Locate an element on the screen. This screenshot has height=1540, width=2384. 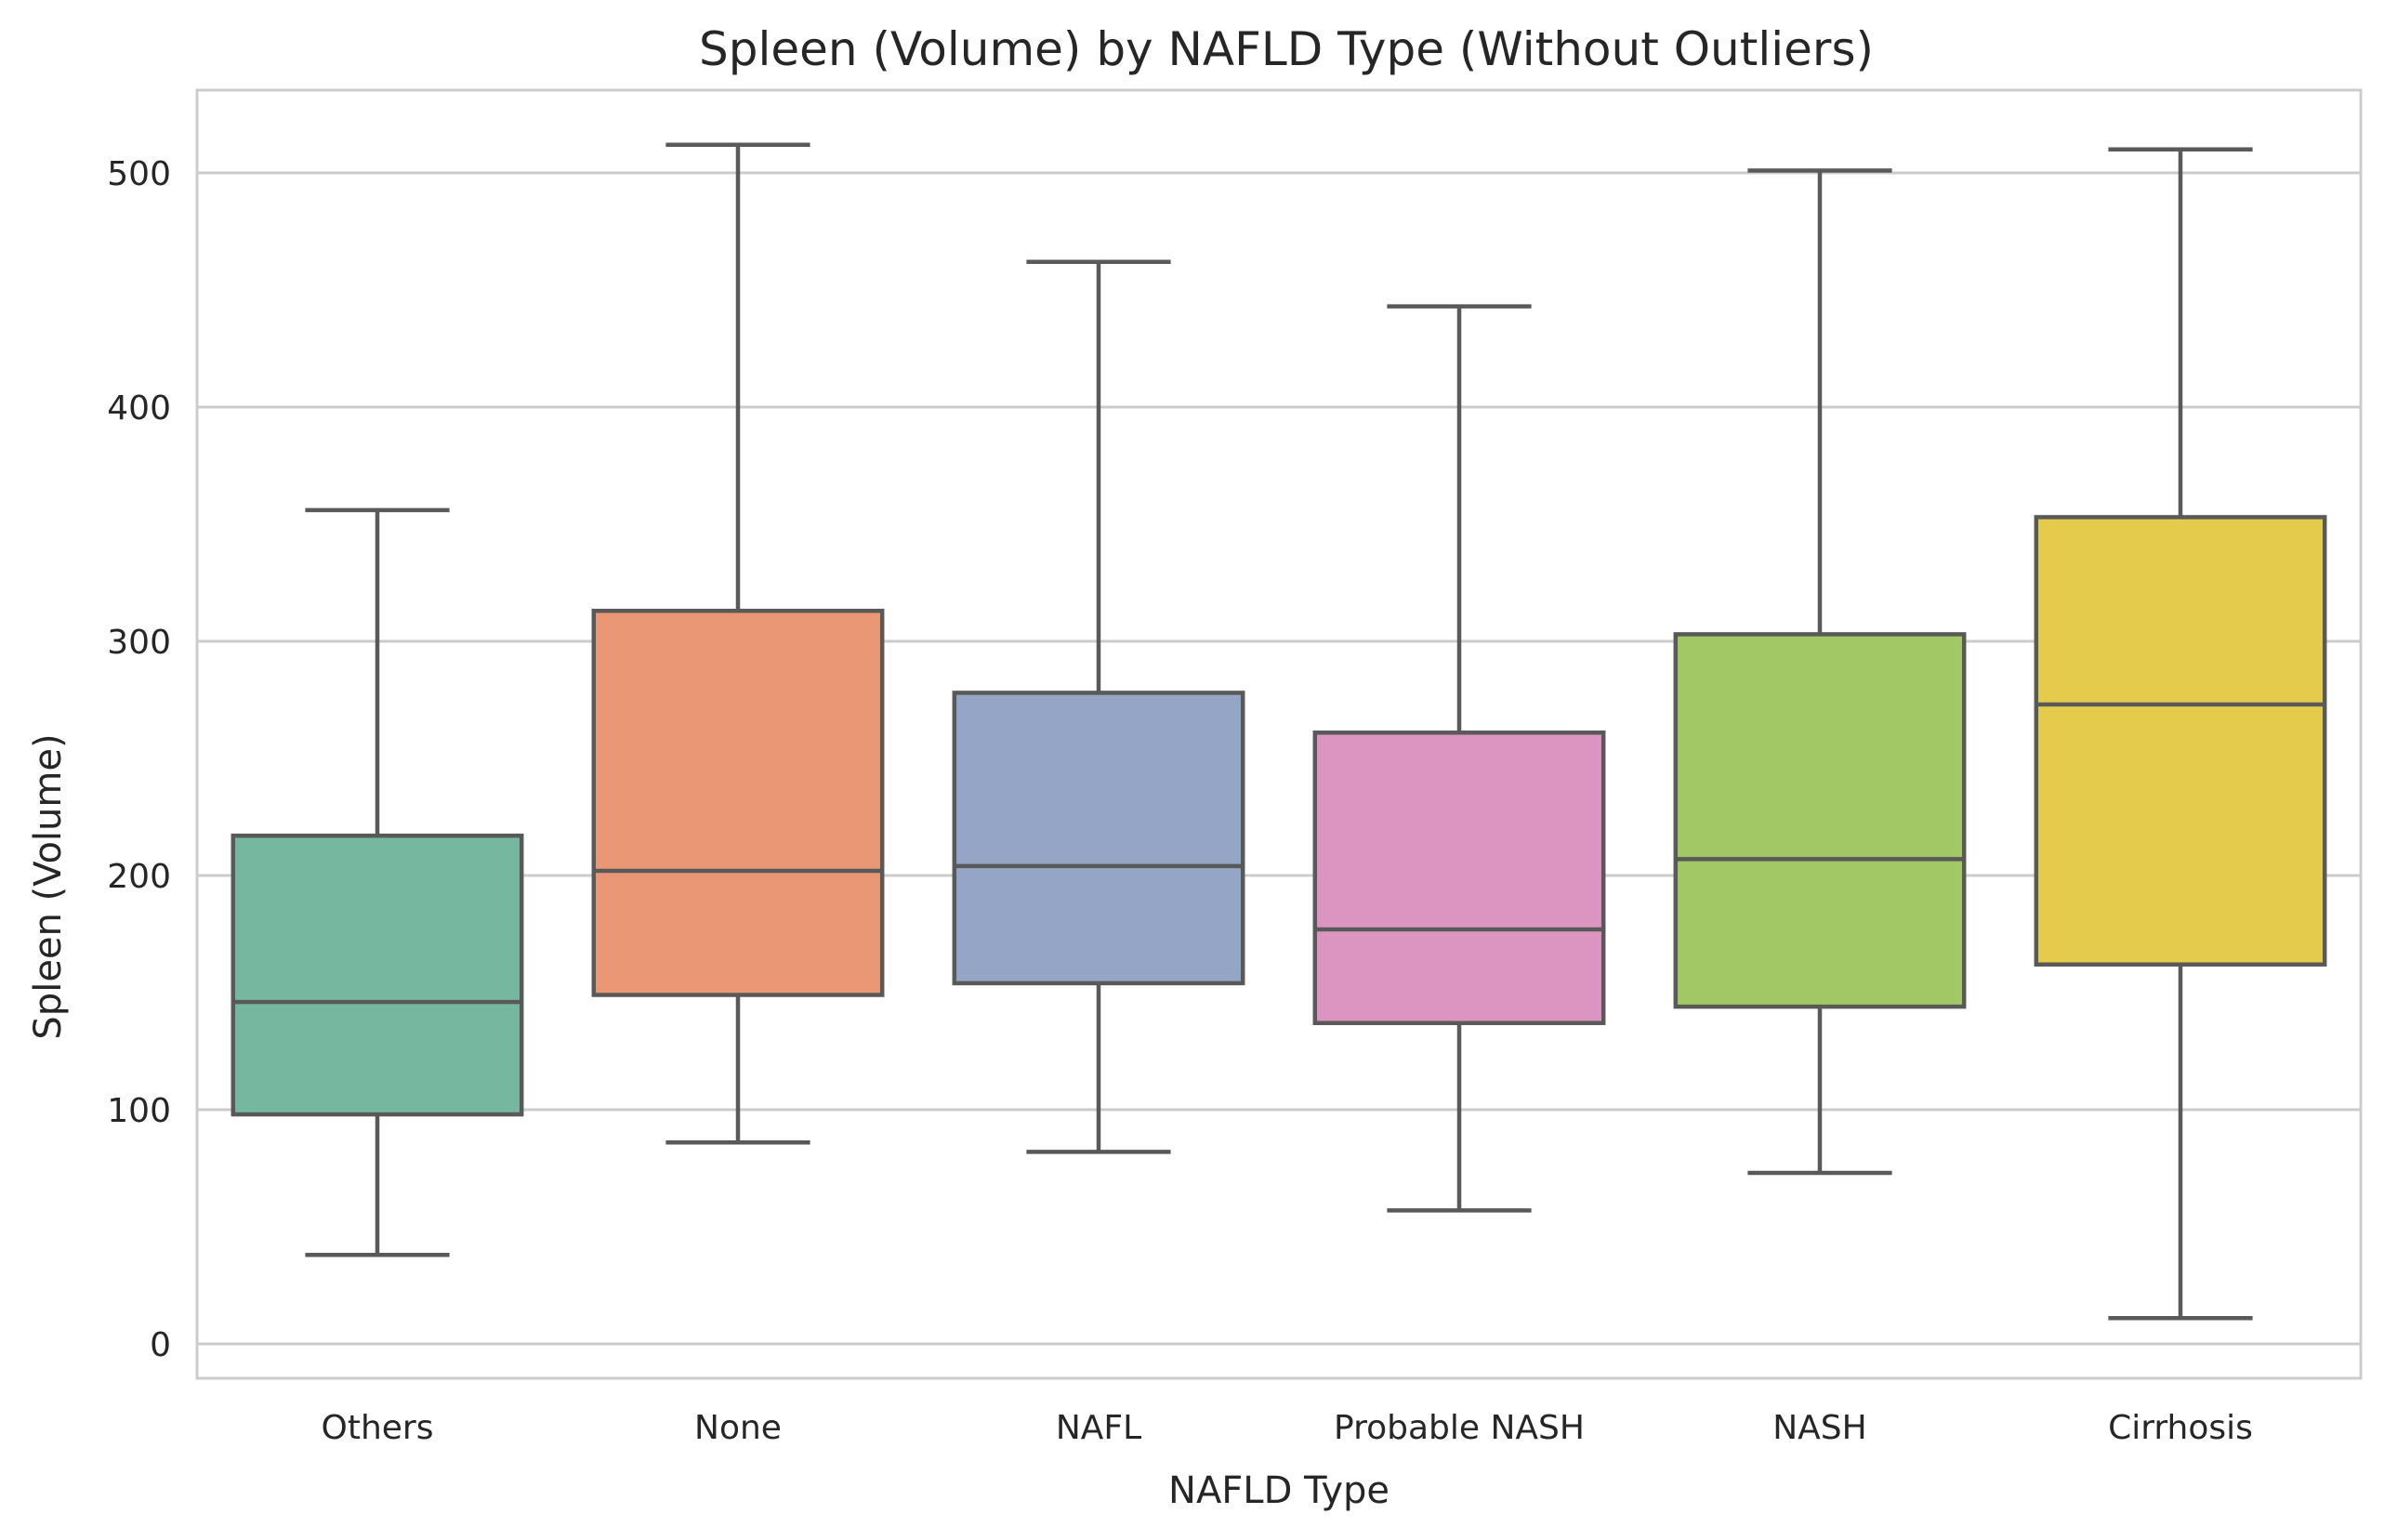
box-cirrhosis is located at coordinates (2180, 734).